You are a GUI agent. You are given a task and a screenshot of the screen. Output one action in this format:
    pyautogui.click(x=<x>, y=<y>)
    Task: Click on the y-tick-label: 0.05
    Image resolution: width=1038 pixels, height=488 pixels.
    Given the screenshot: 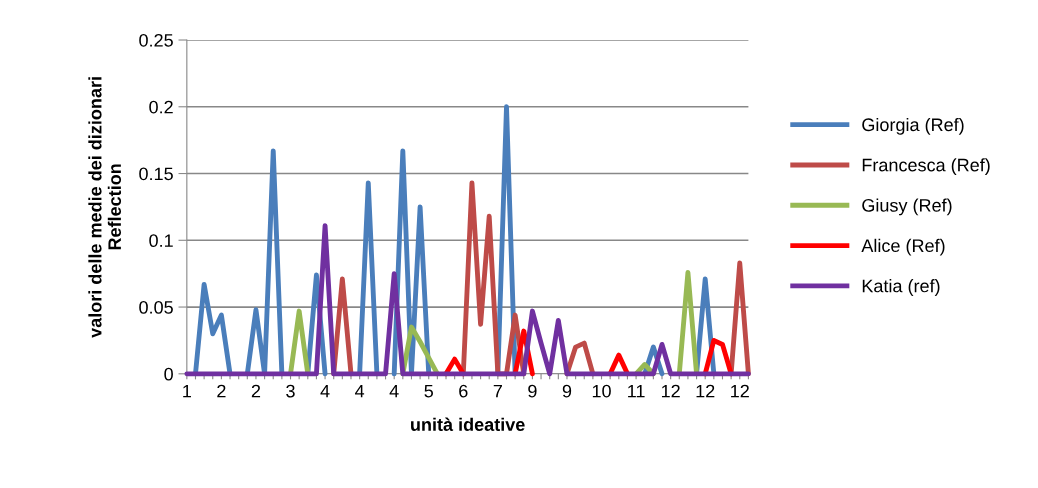 What is the action you would take?
    pyautogui.click(x=156, y=307)
    